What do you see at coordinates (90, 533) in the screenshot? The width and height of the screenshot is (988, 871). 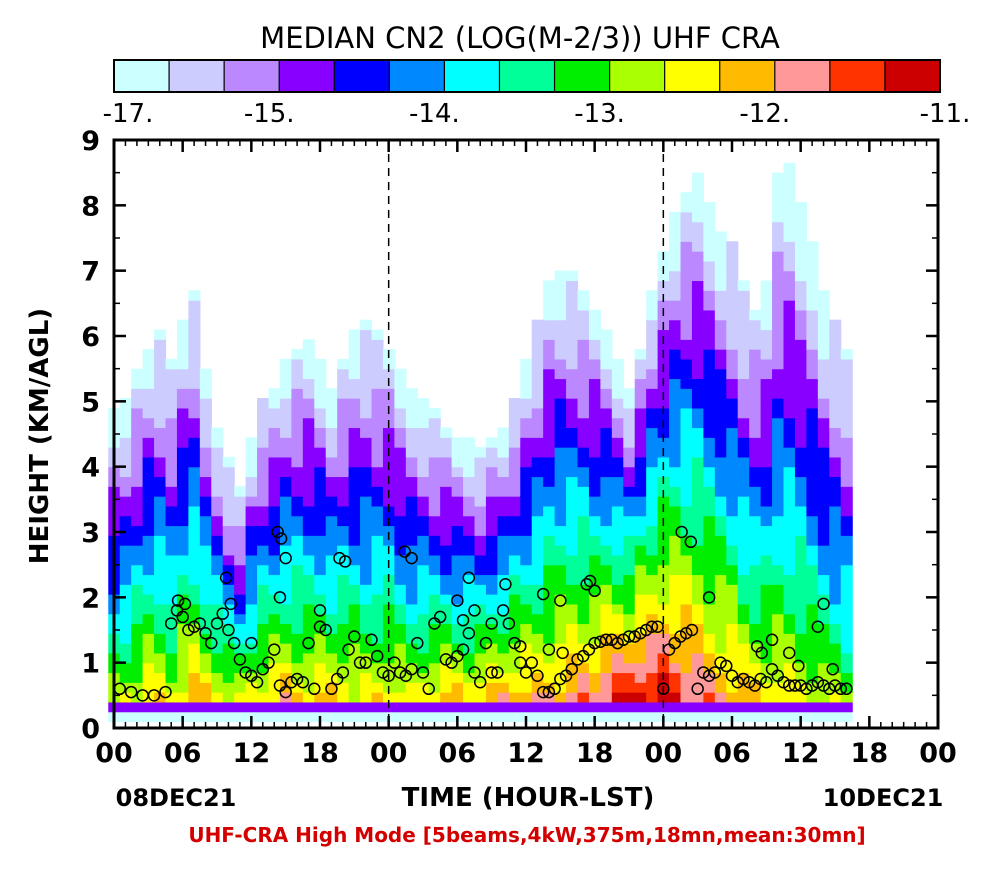 I see `y-tick-label: 3` at bounding box center [90, 533].